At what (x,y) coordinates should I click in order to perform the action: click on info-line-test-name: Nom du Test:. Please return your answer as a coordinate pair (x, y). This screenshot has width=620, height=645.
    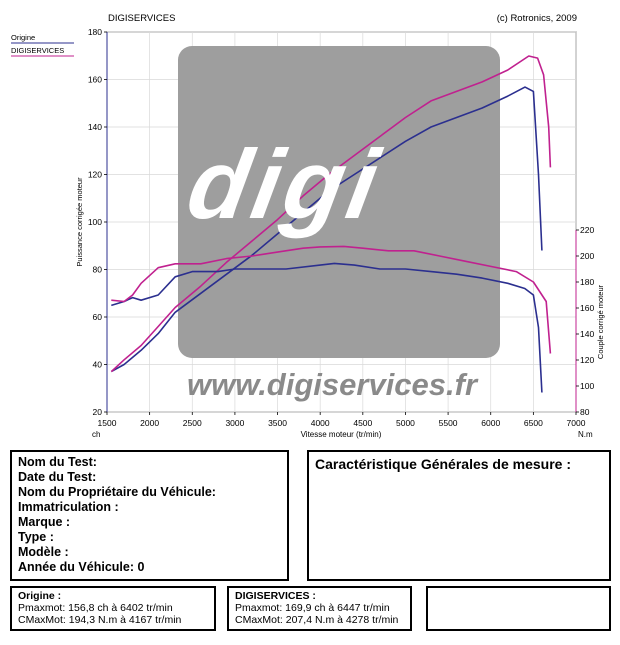
    Looking at the image, I should click on (57, 462).